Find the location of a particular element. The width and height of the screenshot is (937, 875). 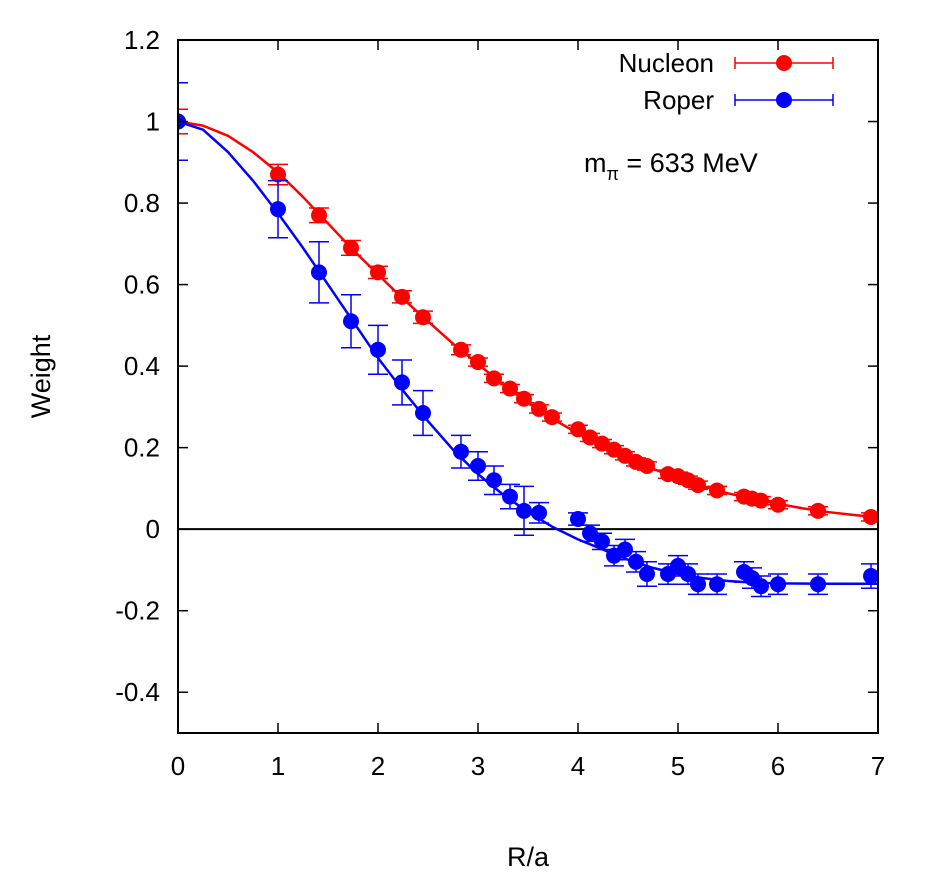

legend-label-roper: Roper is located at coordinates (678, 100).